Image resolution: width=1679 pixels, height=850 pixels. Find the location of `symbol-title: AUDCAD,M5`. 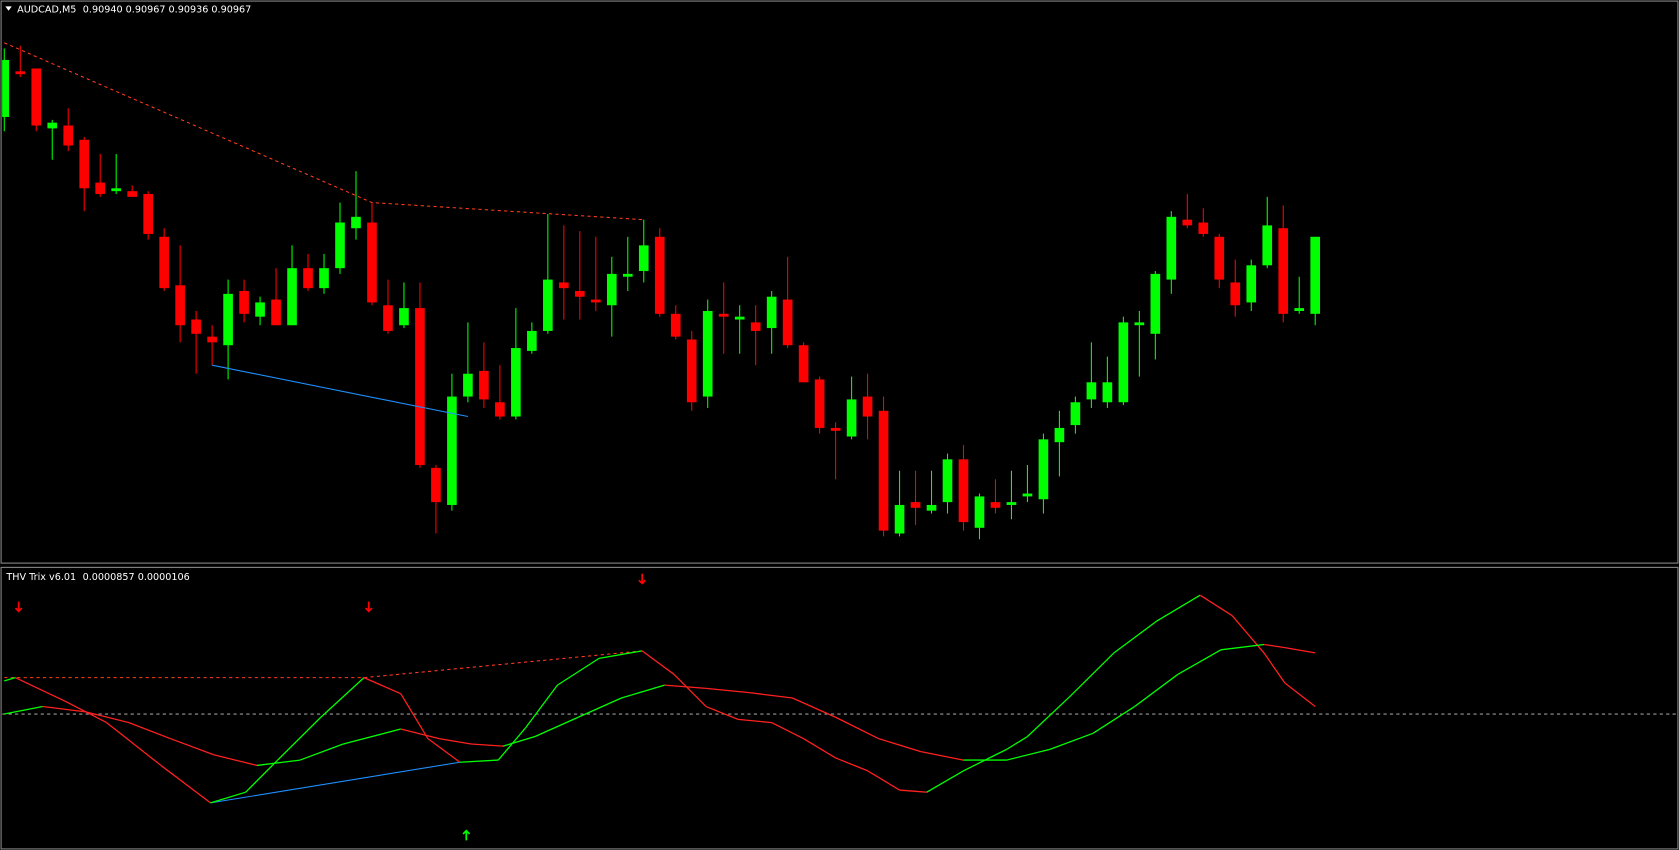

symbol-title: AUDCAD,M5 is located at coordinates (46, 10).